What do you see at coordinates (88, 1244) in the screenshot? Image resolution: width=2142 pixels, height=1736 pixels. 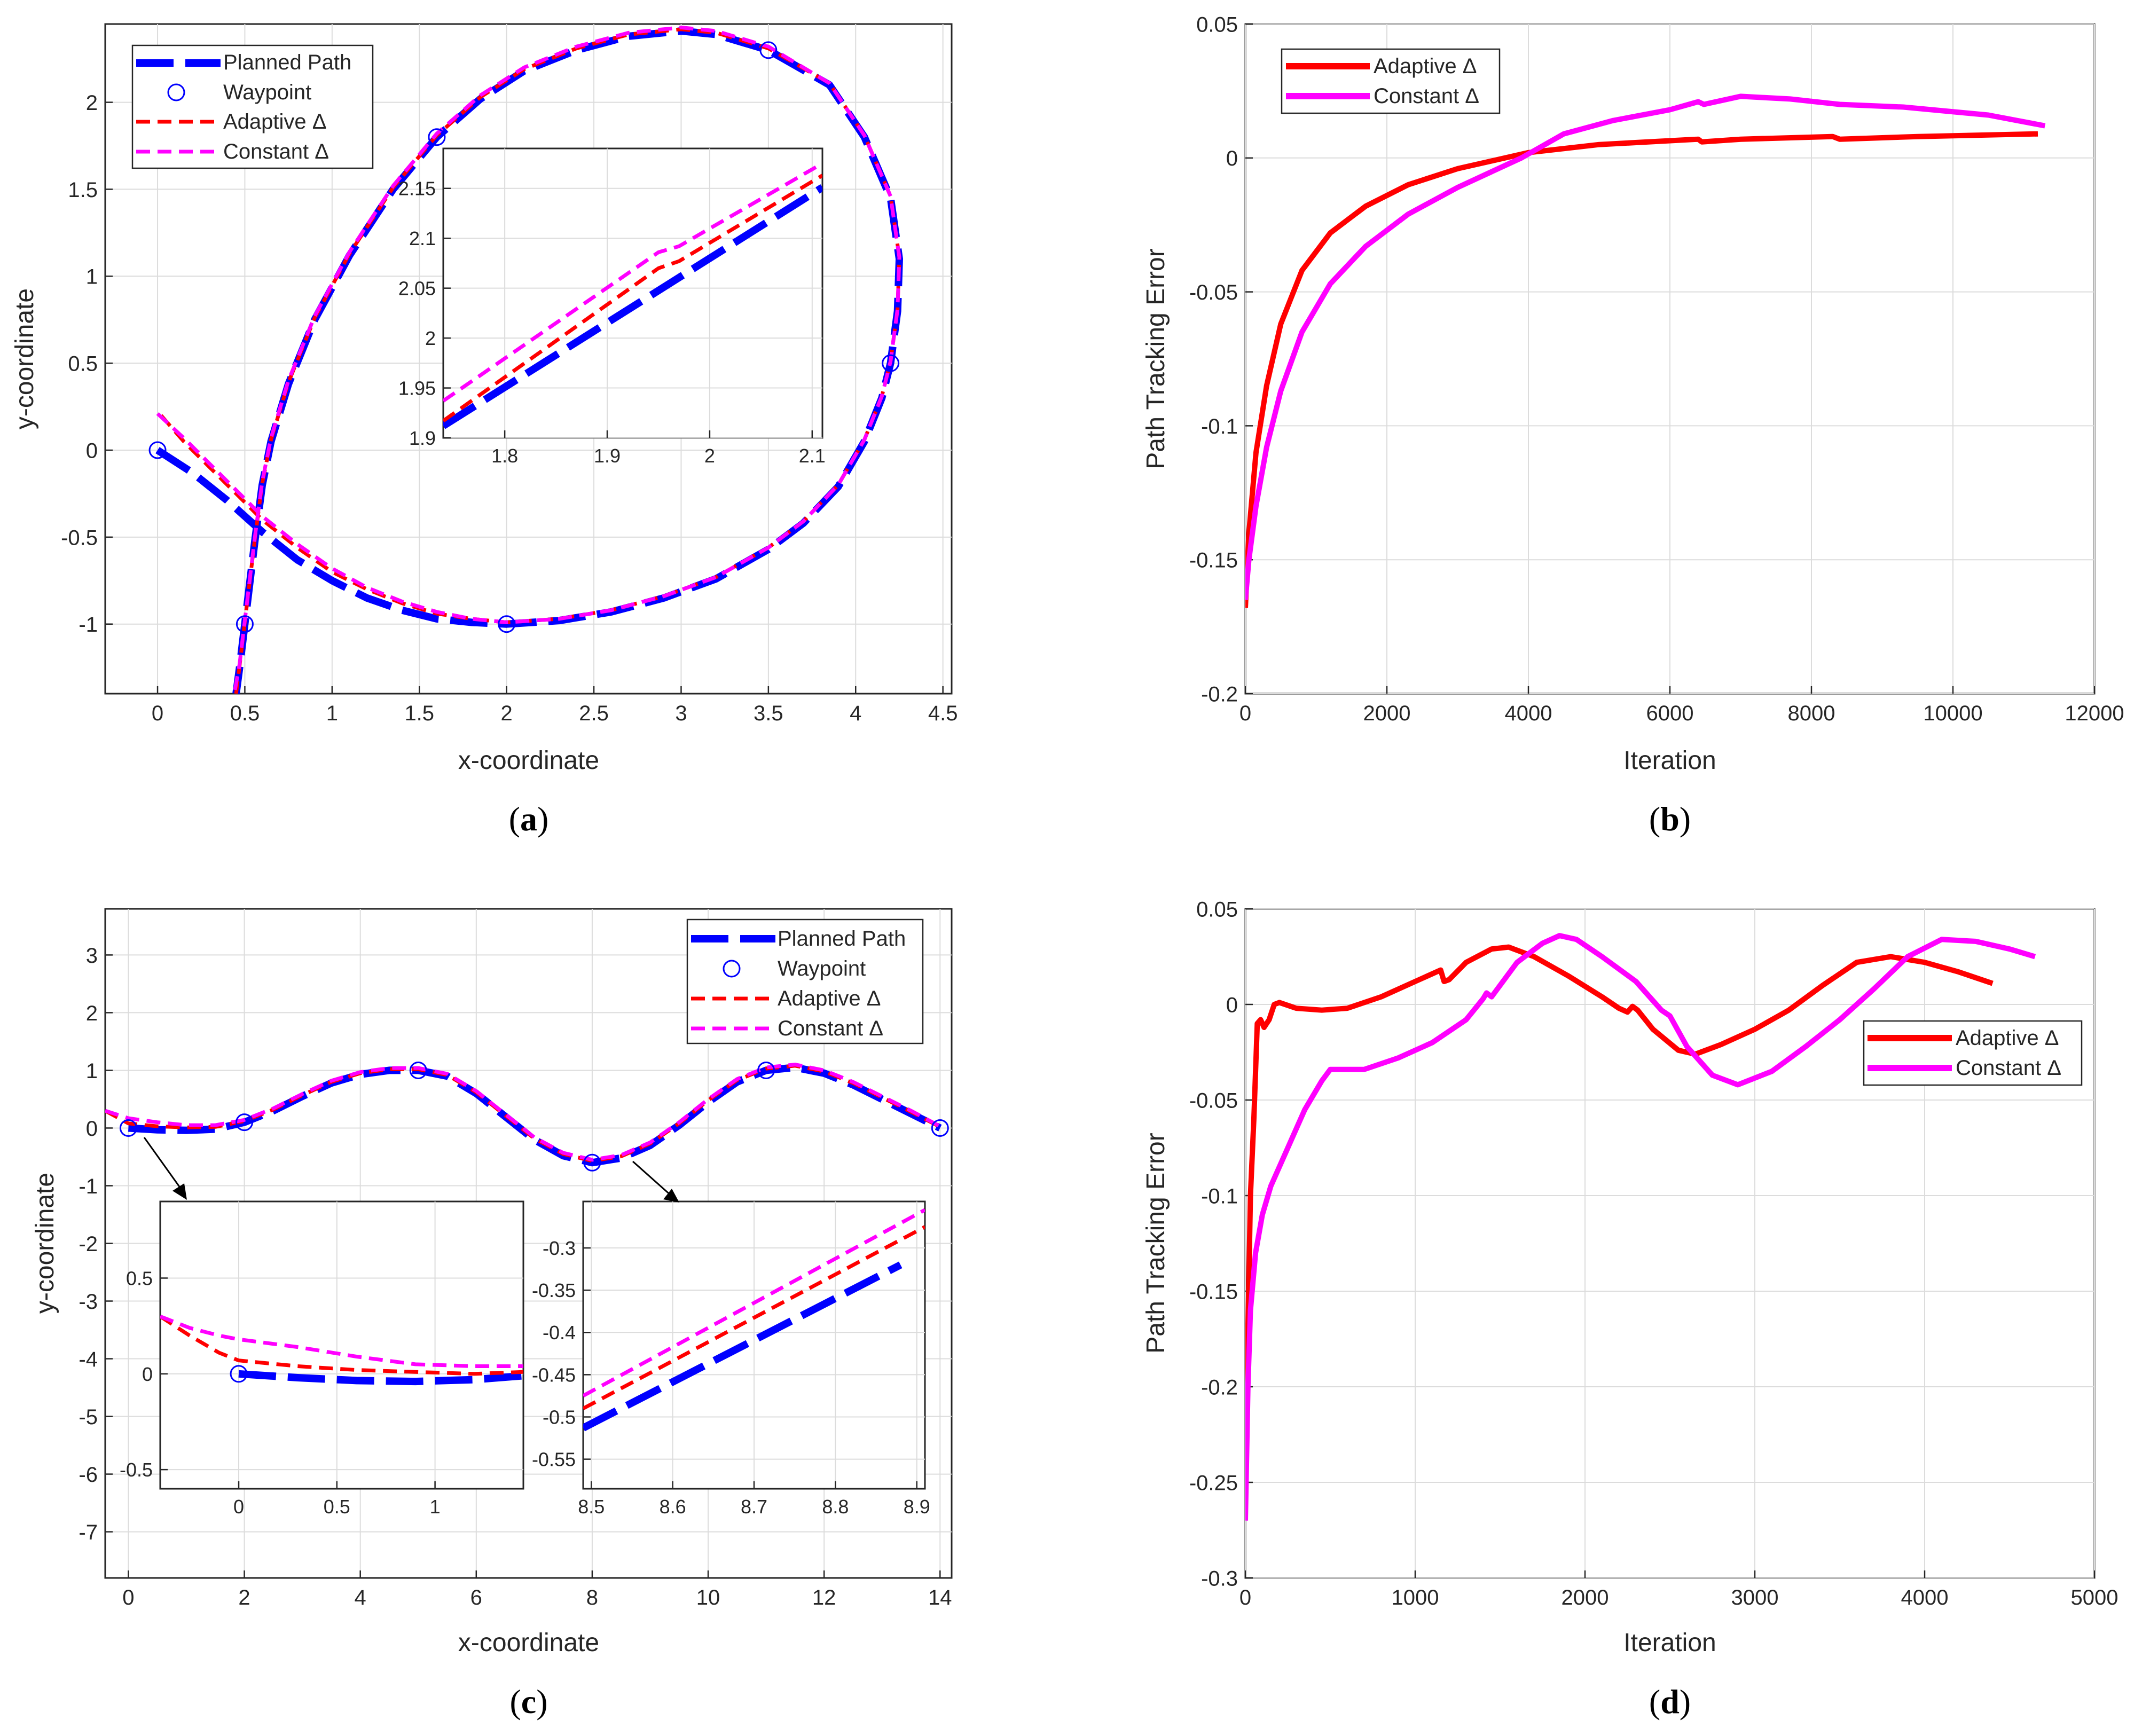 I see `c-ytick-label-5: -2` at bounding box center [88, 1244].